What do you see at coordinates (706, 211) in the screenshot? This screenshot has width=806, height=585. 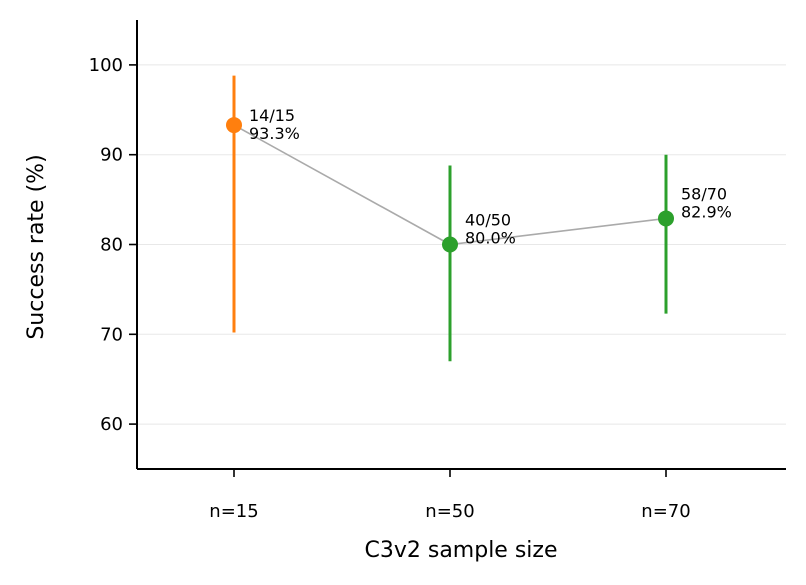 I see `point-percent-label: 82.9%` at bounding box center [706, 211].